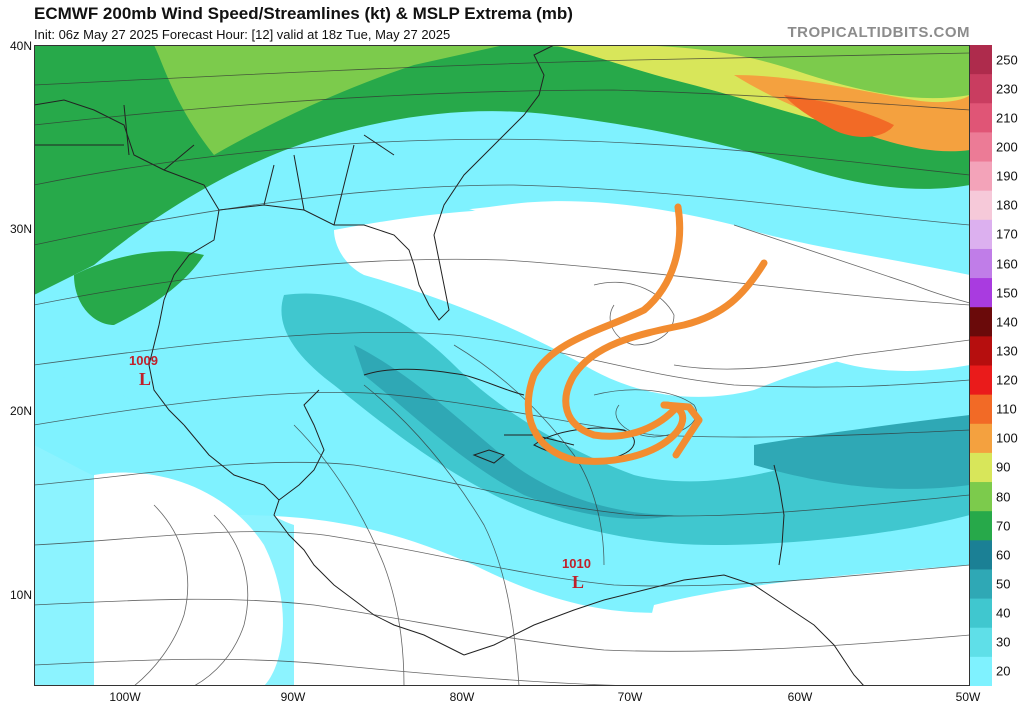 This screenshot has height=706, width=1024. What do you see at coordinates (1007, 147) in the screenshot?
I see `colorbar-label: 200` at bounding box center [1007, 147].